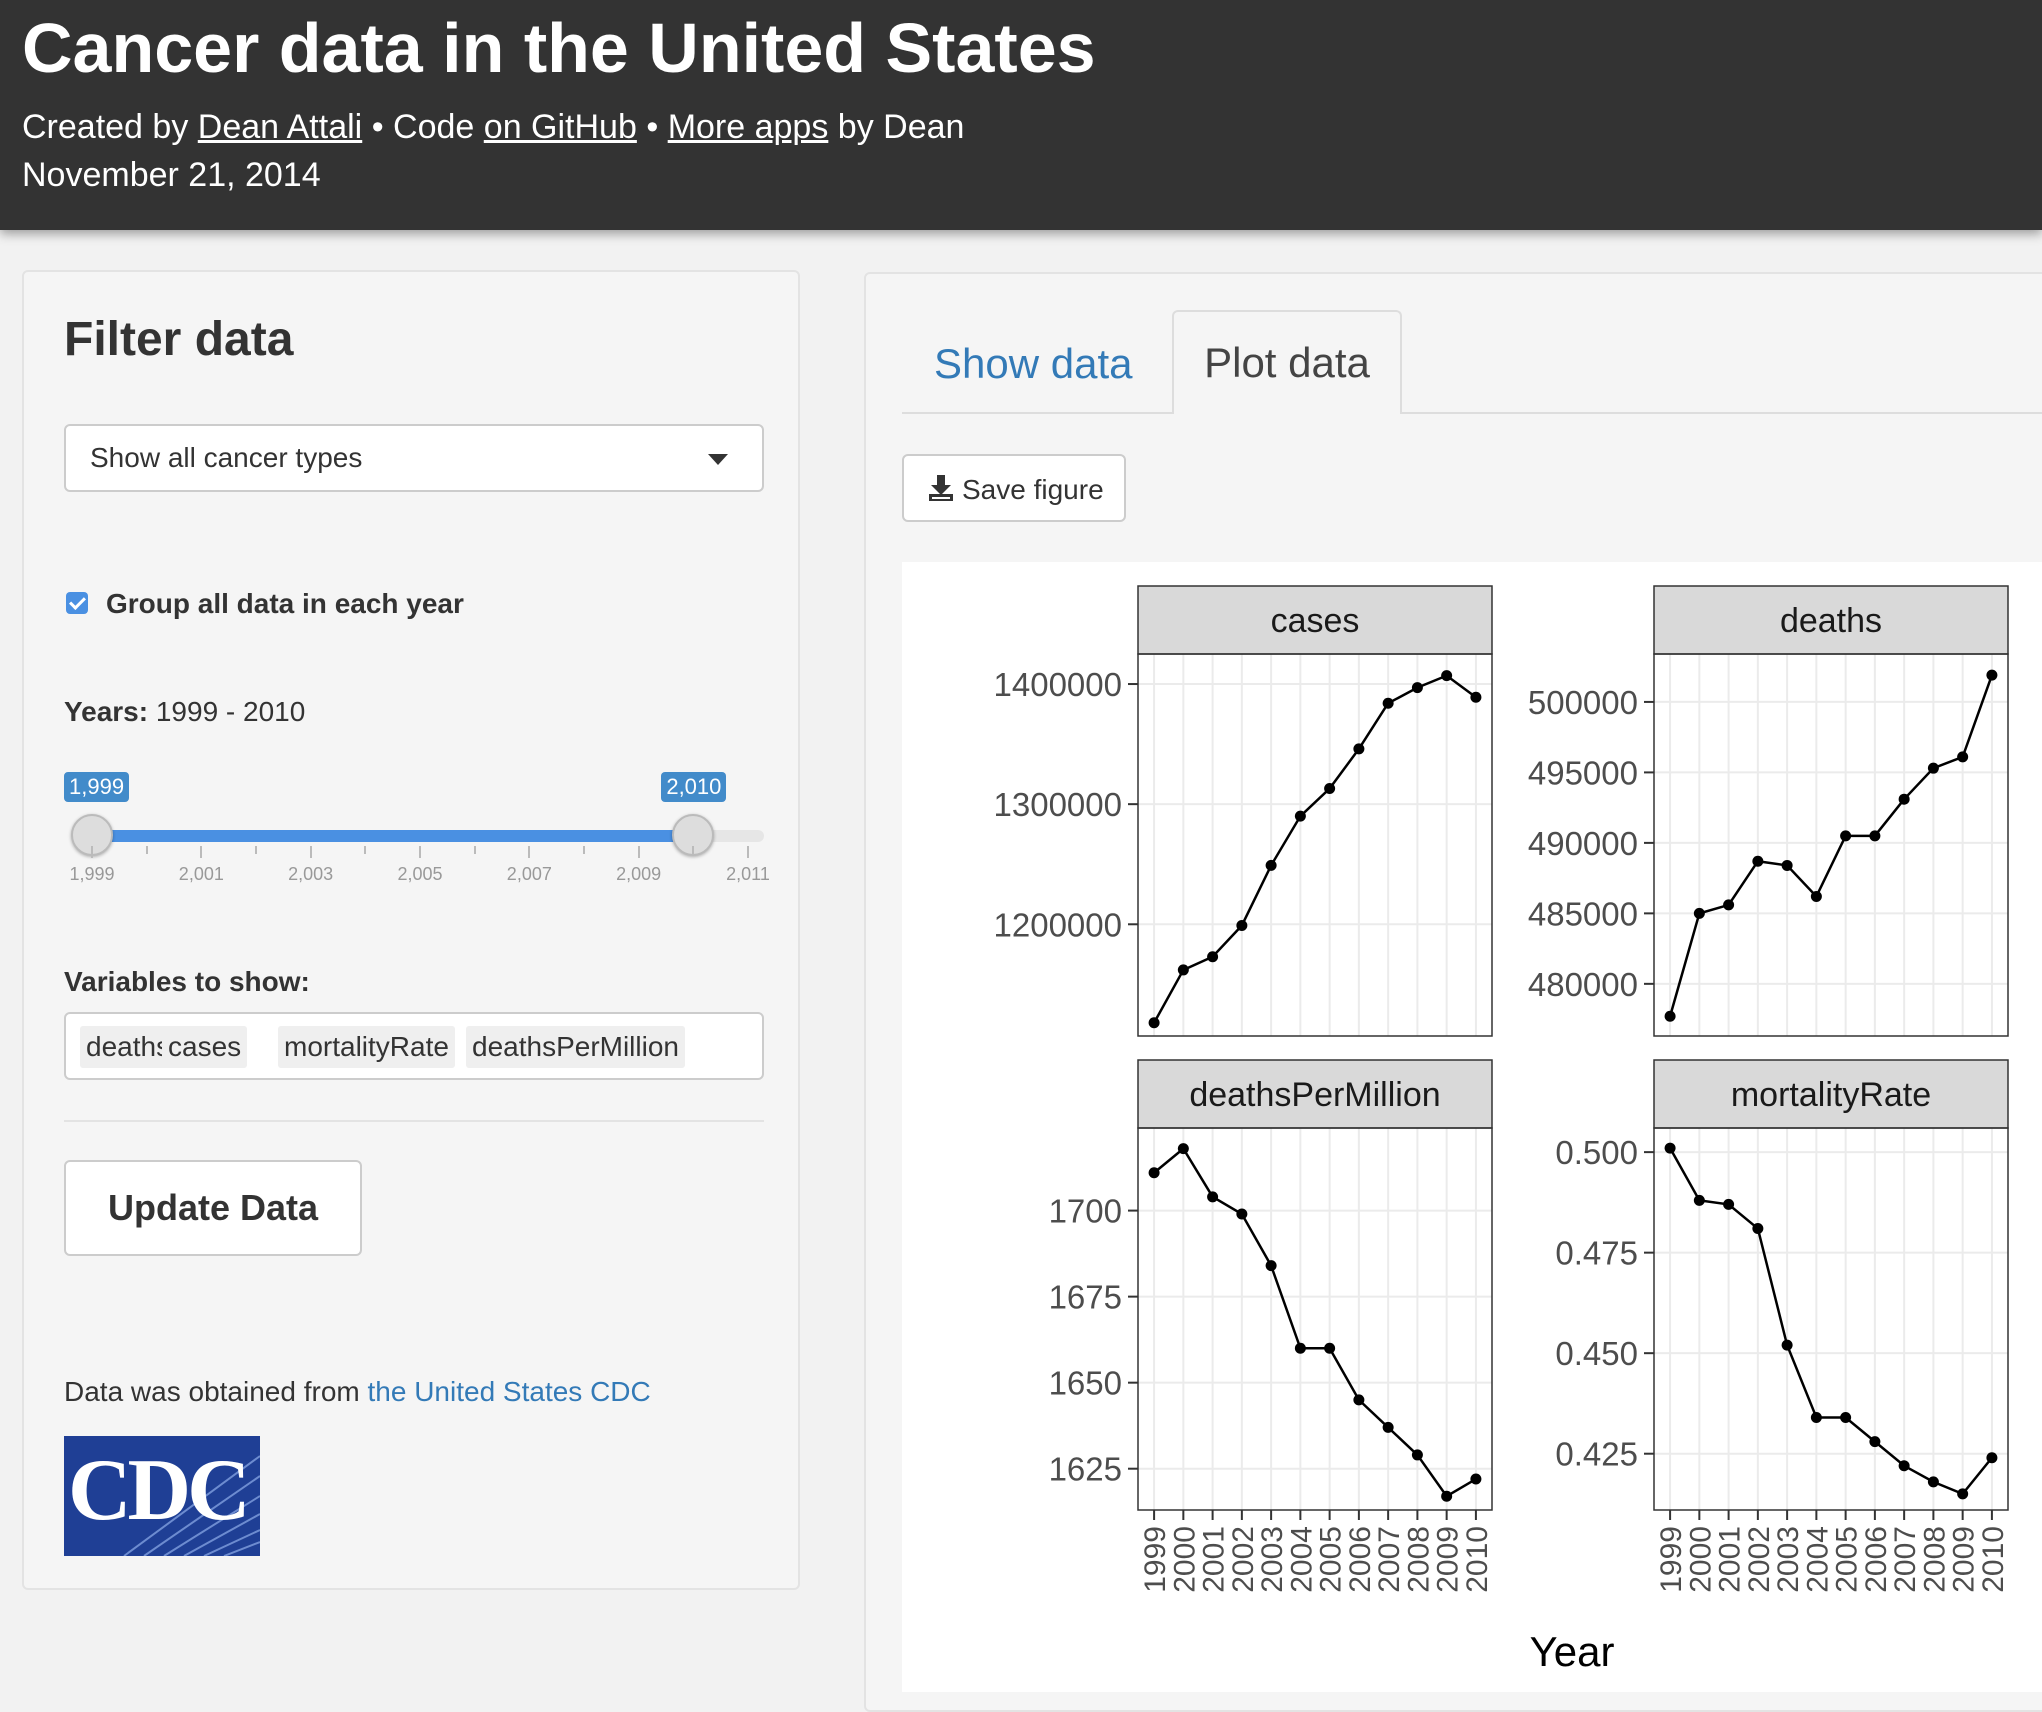 The height and width of the screenshot is (1712, 2042). What do you see at coordinates (575, 1047) in the screenshot?
I see `variable-chip-deathsPerMillion: deathsPerMillion` at bounding box center [575, 1047].